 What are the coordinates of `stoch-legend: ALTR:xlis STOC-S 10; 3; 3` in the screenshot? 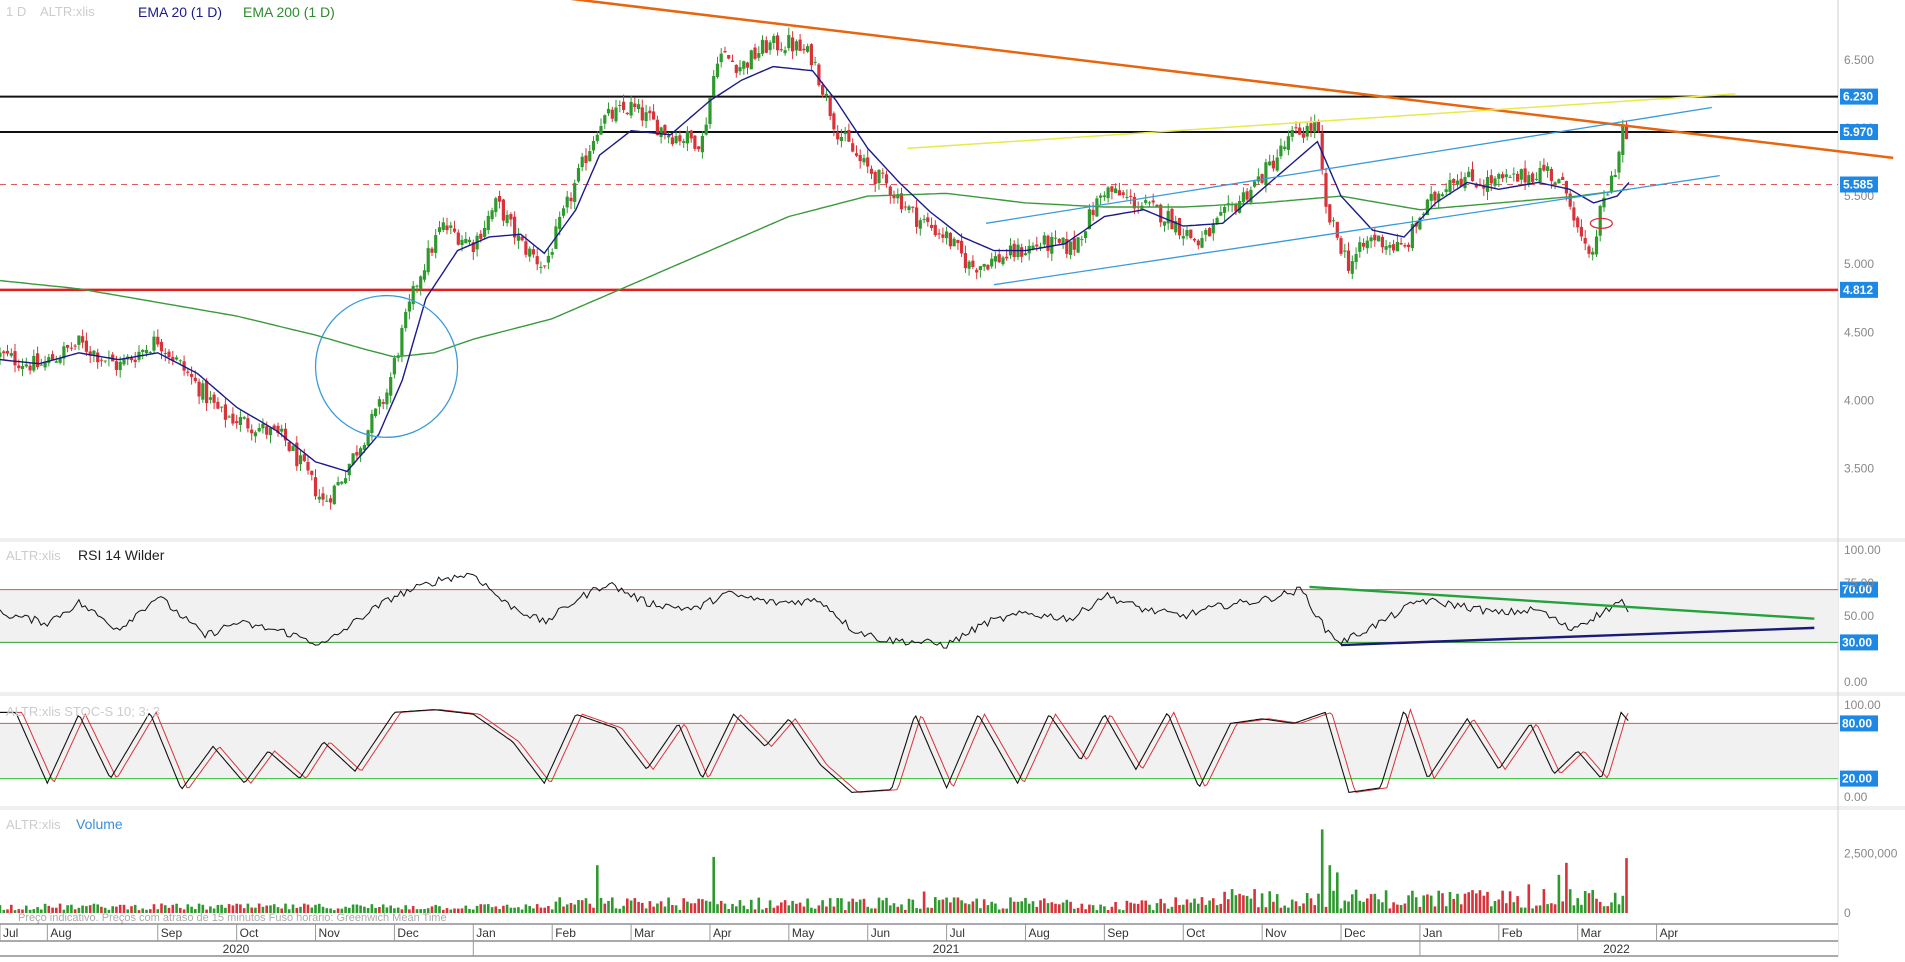 It's located at (83, 711).